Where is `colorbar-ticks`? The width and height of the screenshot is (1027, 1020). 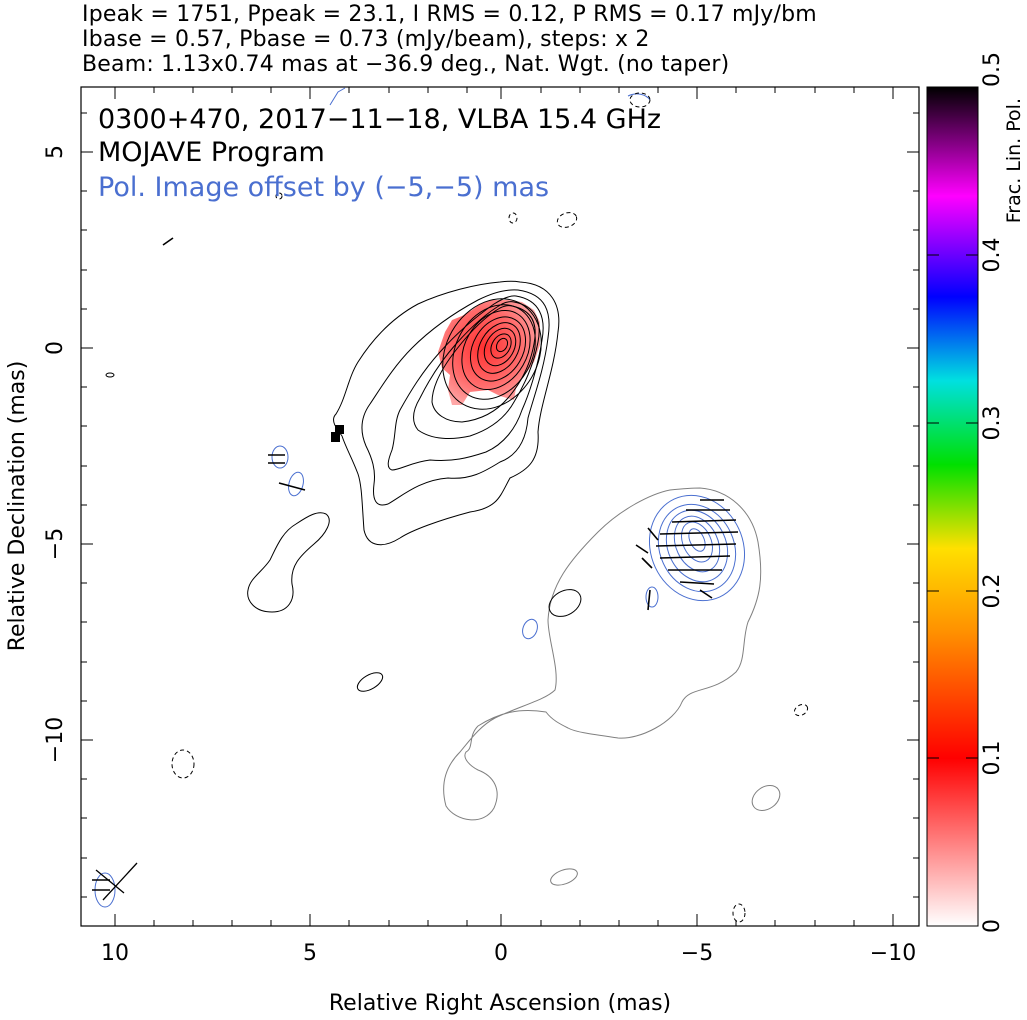 colorbar-ticks is located at coordinates (952, 506).